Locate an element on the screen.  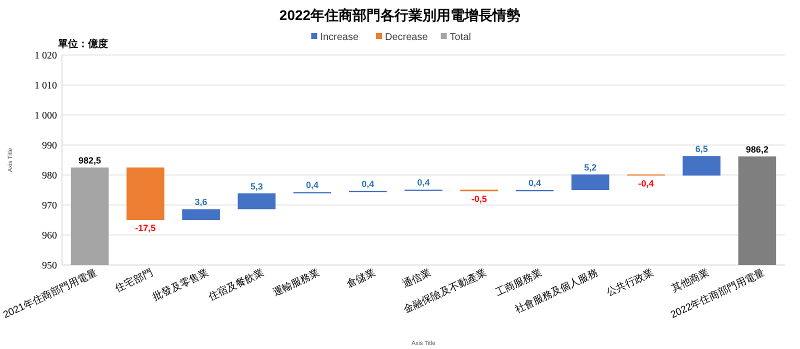
x-tick-label: 運輸服務業 is located at coordinates (296, 282).